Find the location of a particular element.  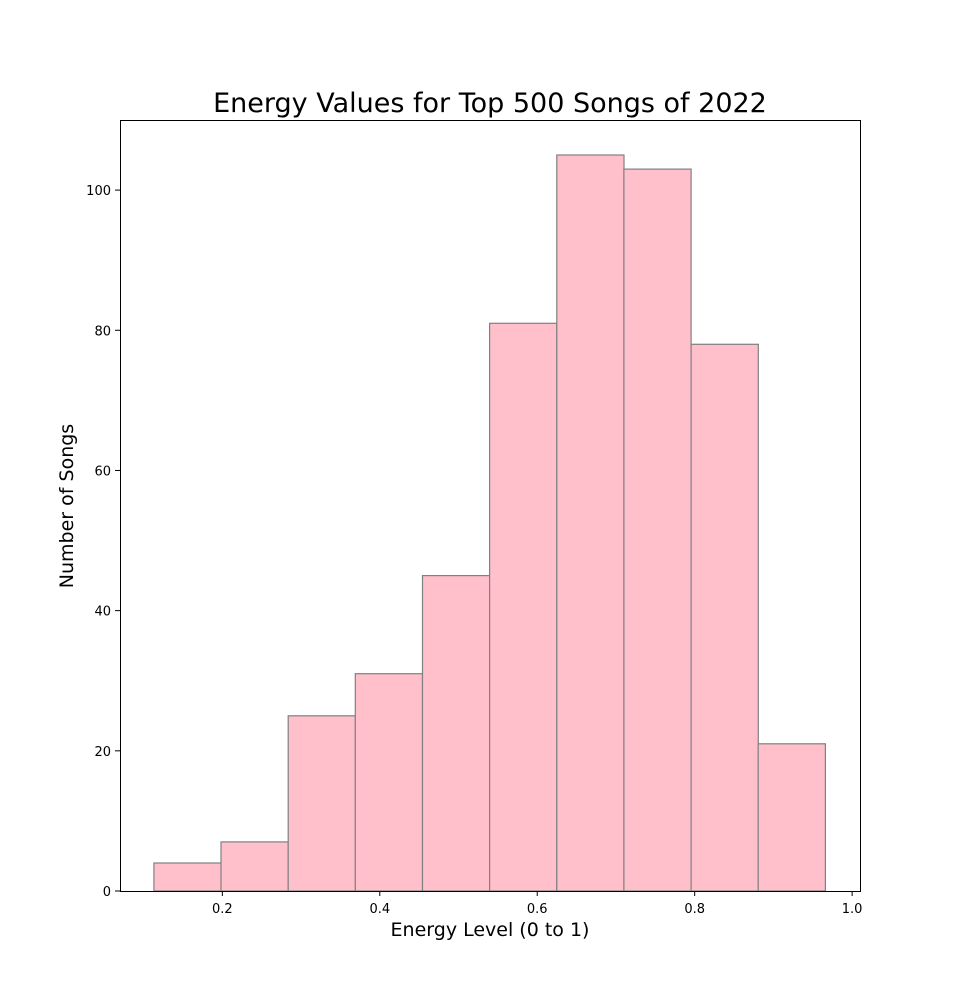

y-axis-ticks: 0 20 40 60 80 100 is located at coordinates (103, 542).